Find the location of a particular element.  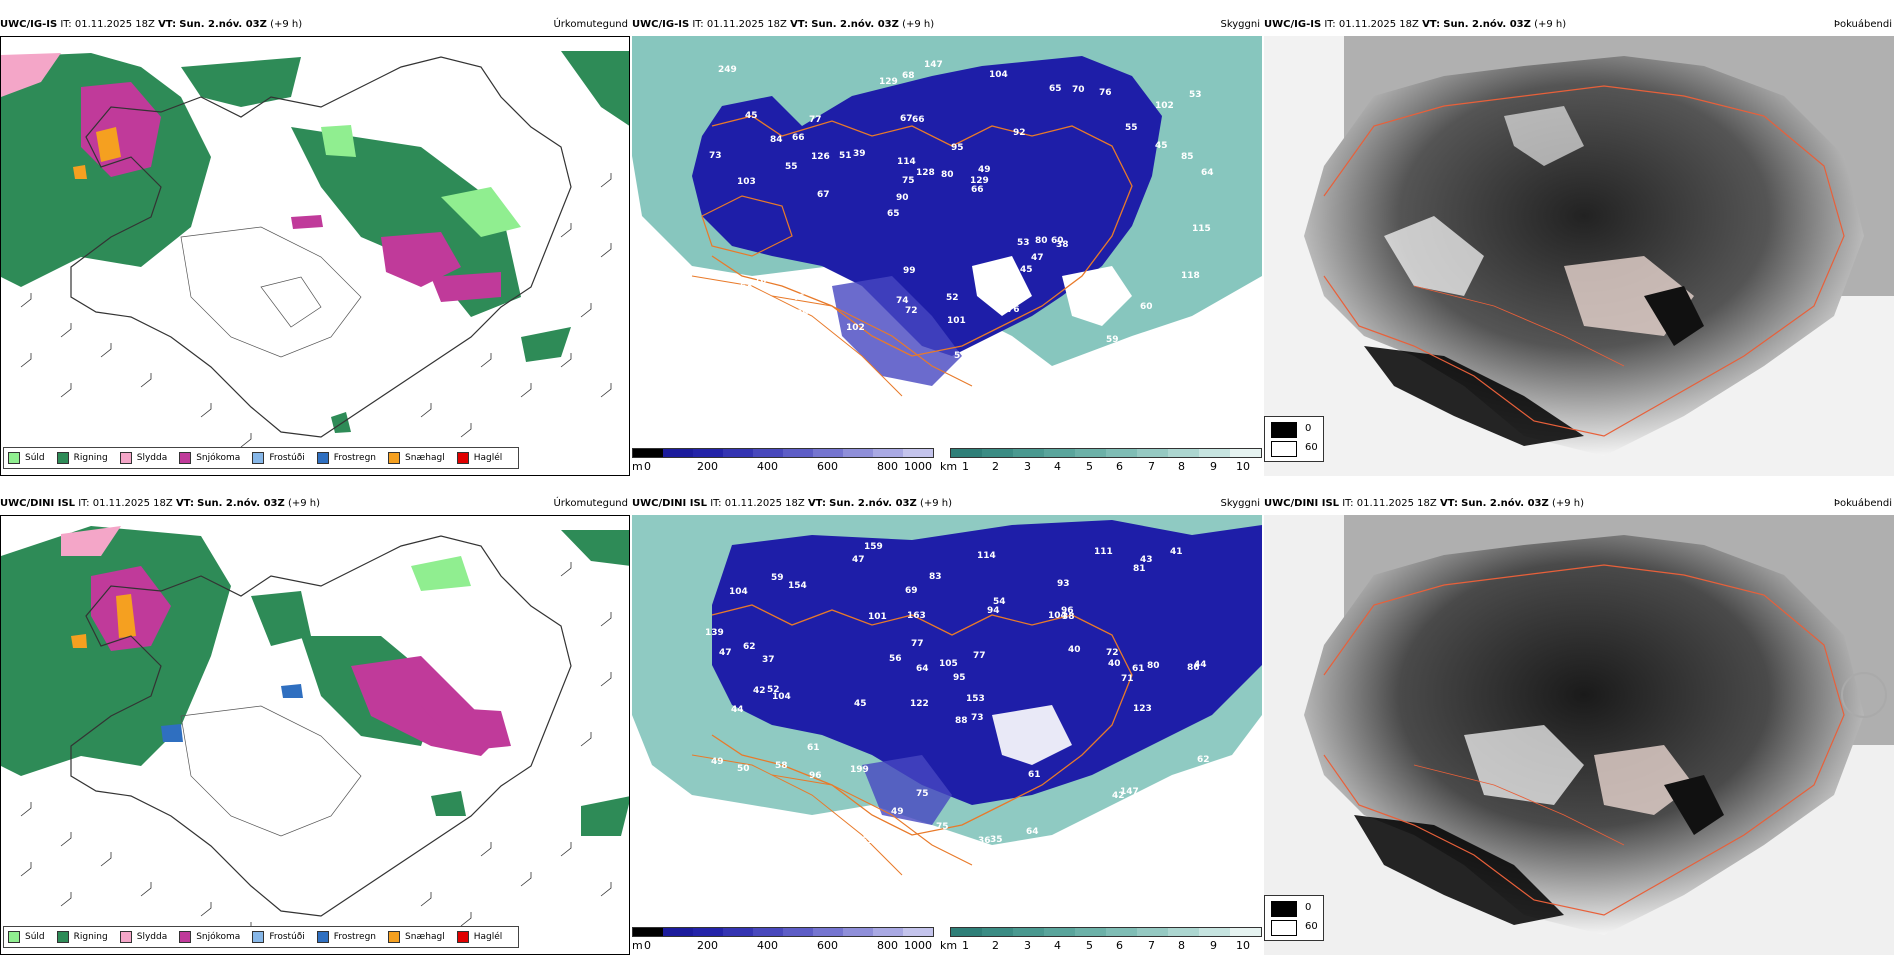

legend-label: Slydda is located at coordinates (152, 458).